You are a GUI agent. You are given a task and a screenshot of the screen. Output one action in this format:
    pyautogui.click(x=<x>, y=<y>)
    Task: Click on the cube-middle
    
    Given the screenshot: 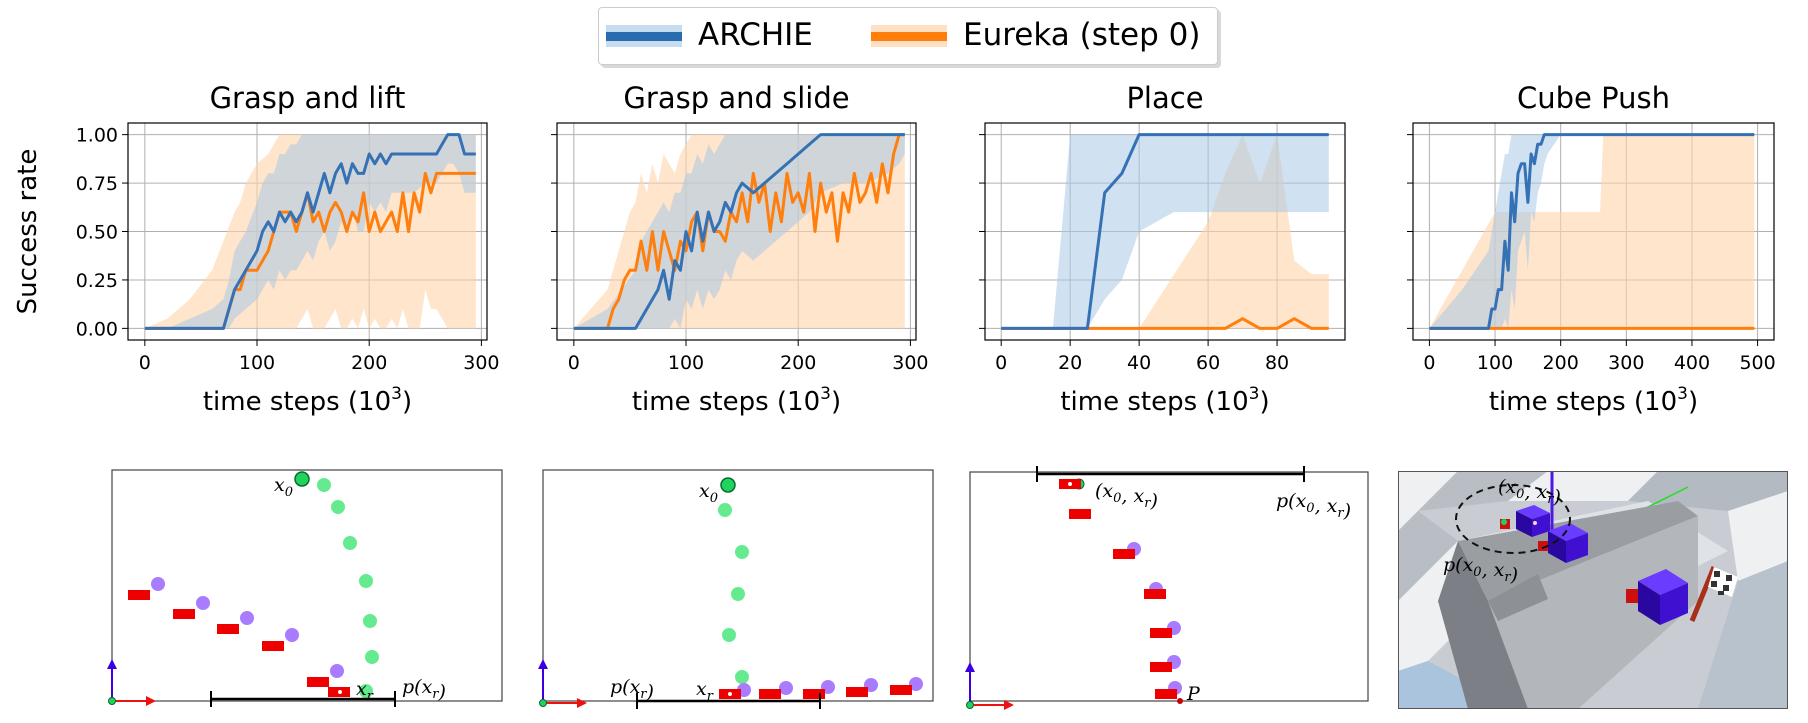 What is the action you would take?
    pyautogui.click(x=1568, y=543)
    